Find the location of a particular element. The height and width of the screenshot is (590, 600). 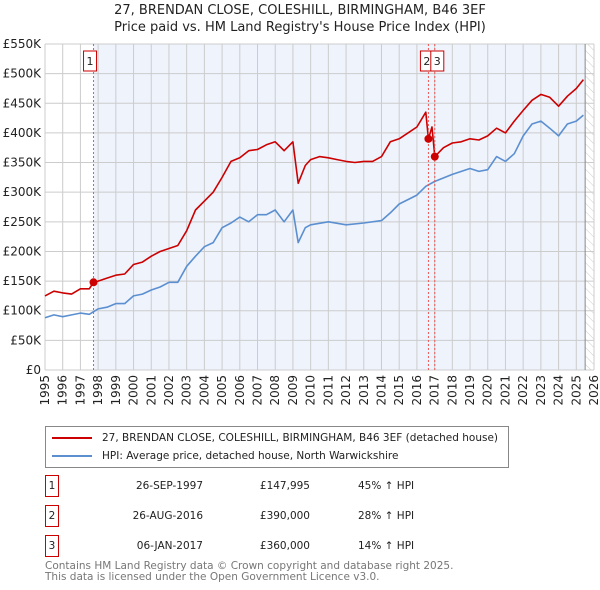

x-tick-label: 2020 is located at coordinates (488, 390).